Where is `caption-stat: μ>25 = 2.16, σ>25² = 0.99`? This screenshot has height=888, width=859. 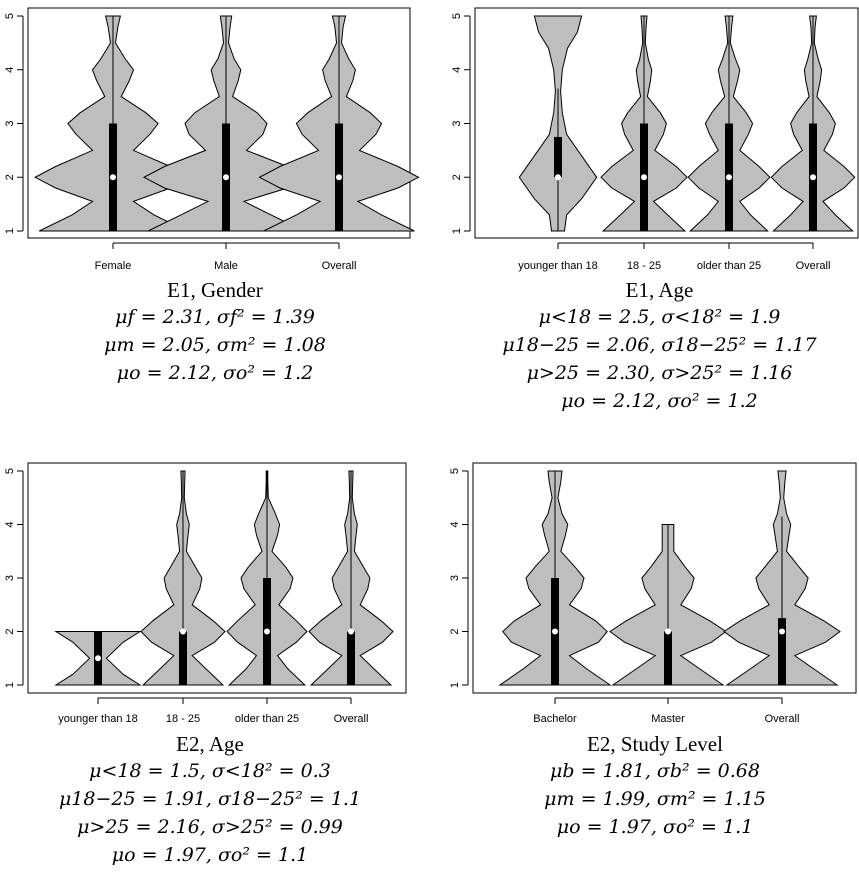
caption-stat: μ>25 = 2.16, σ>25² = 0.99 is located at coordinates (210, 827).